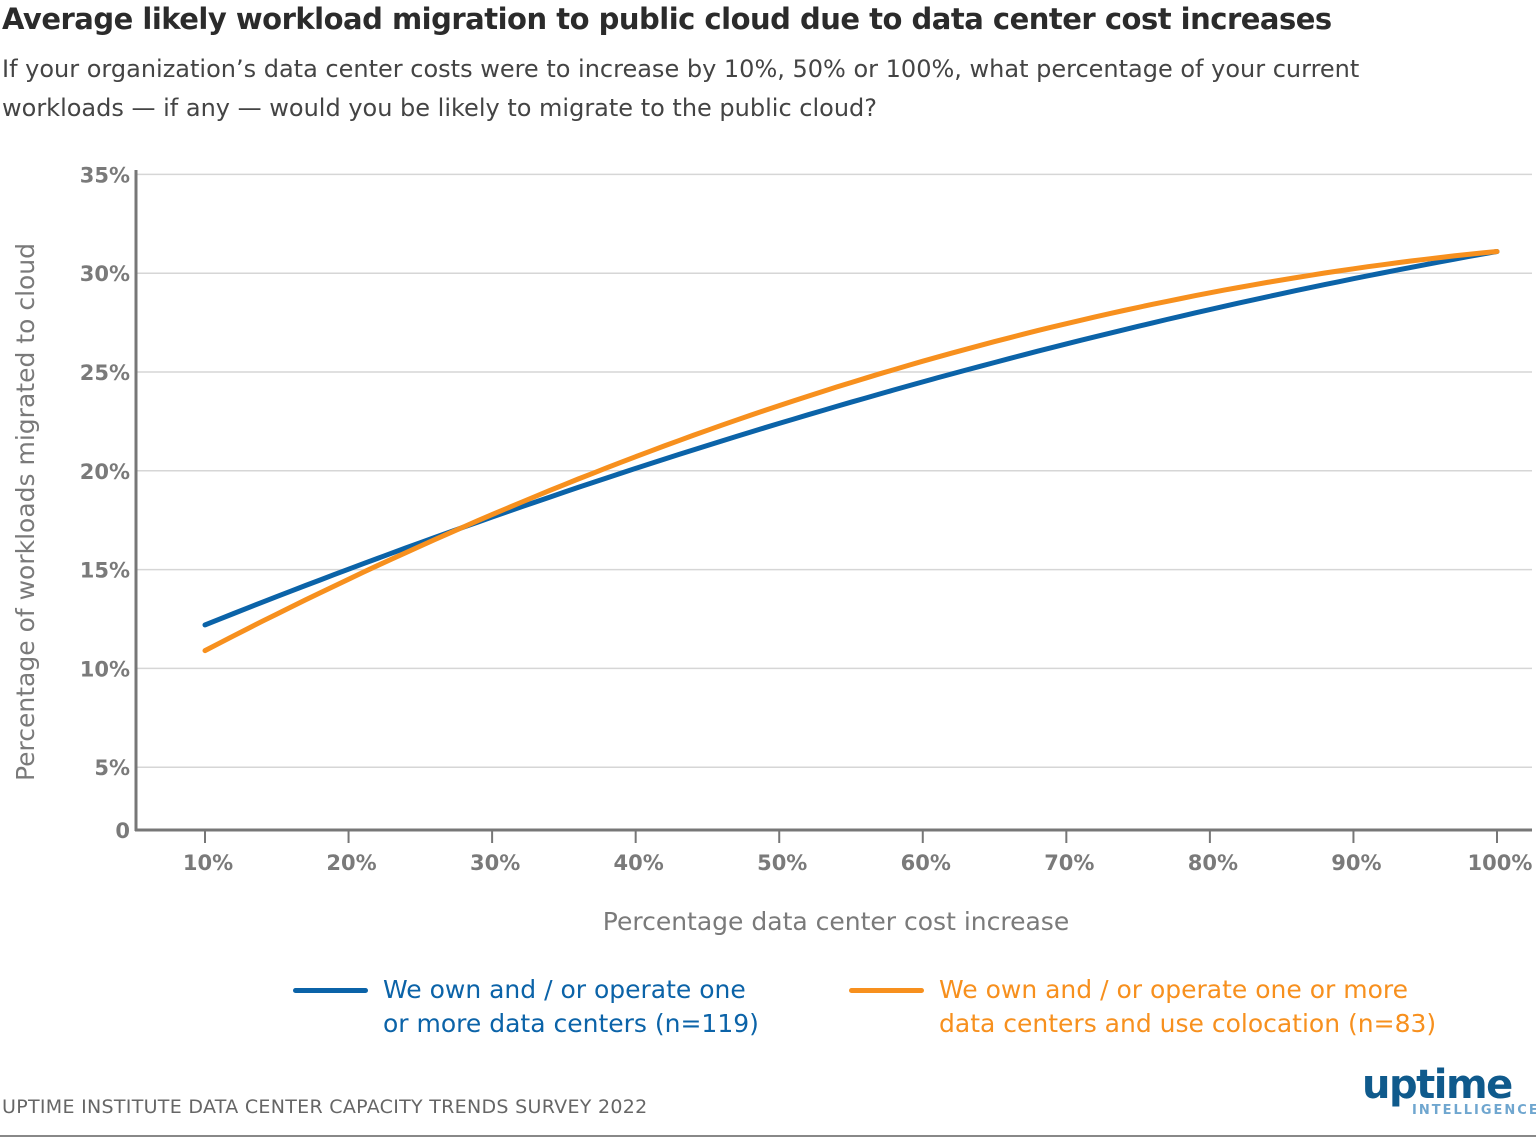  I want to click on x-tick-label: 100%, so click(1500, 863).